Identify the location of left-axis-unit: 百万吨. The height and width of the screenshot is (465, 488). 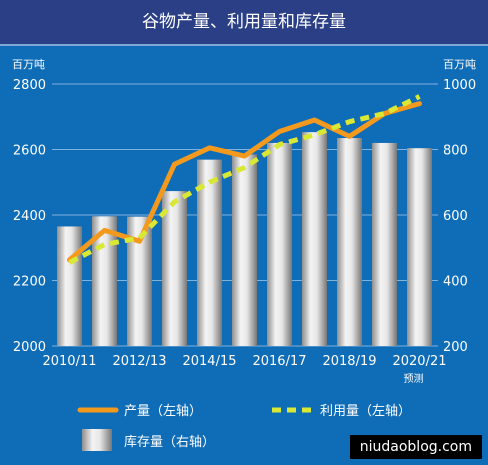
(28, 64).